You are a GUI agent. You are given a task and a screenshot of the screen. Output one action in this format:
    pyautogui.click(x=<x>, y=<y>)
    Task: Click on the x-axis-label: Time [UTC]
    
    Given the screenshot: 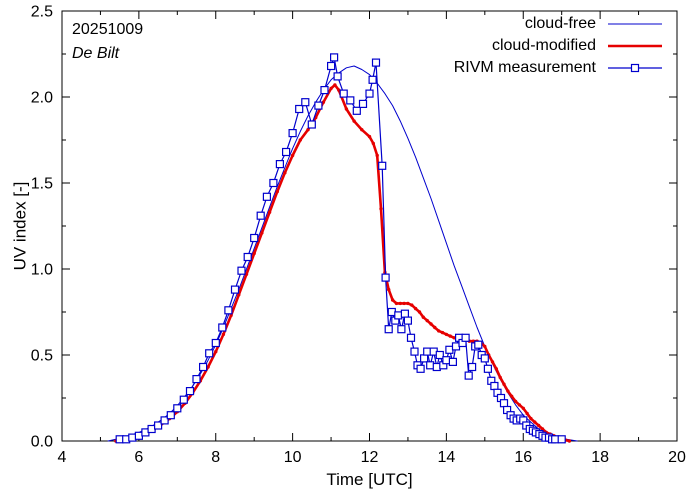 What is the action you would take?
    pyautogui.click(x=369, y=479)
    